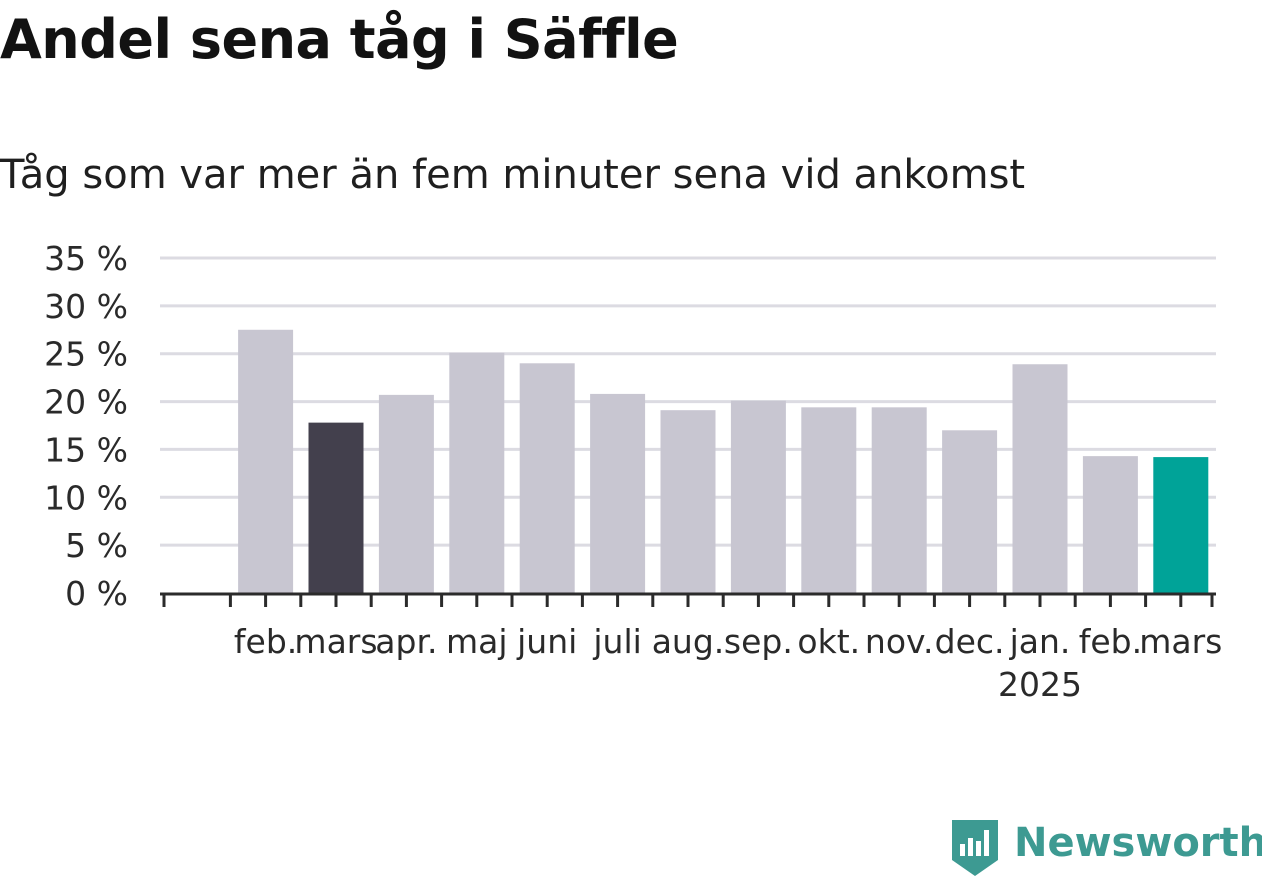 The height and width of the screenshot is (880, 1262). Describe the element at coordinates (86, 306) in the screenshot. I see `y-tick-label: 30 %` at that location.